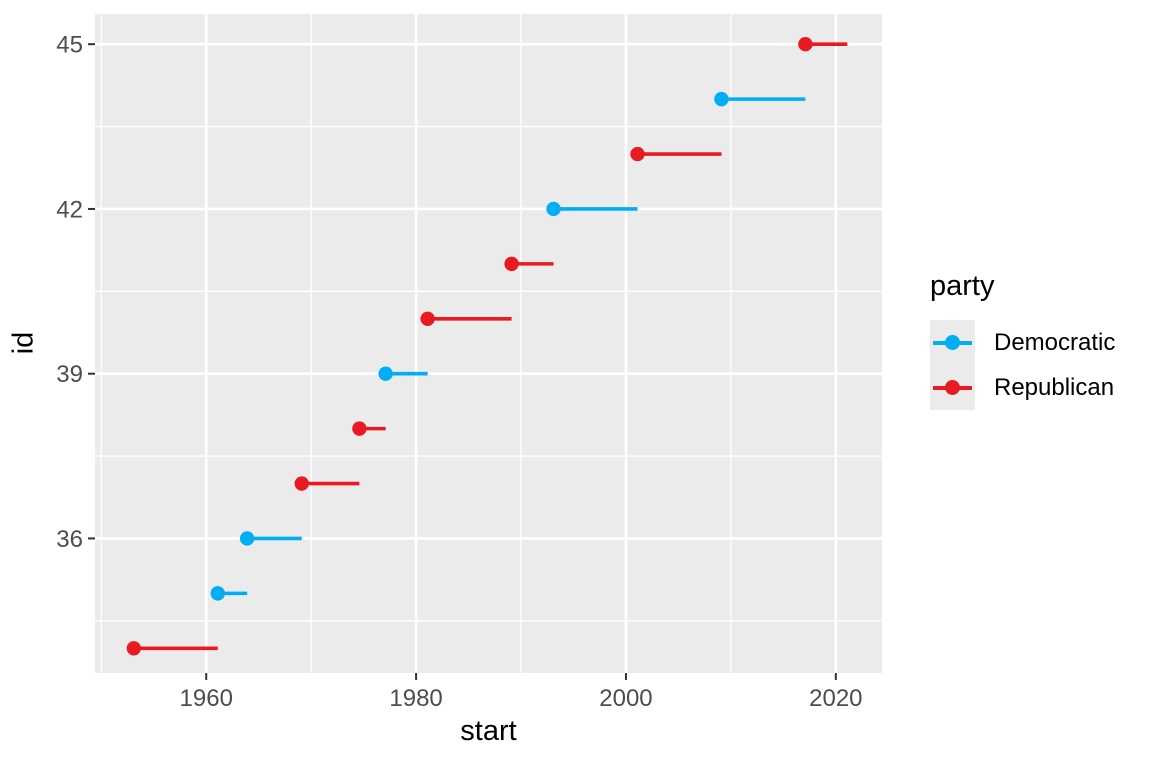 This screenshot has height=768, width=1152. I want to click on legend-title: party, so click(962, 286).